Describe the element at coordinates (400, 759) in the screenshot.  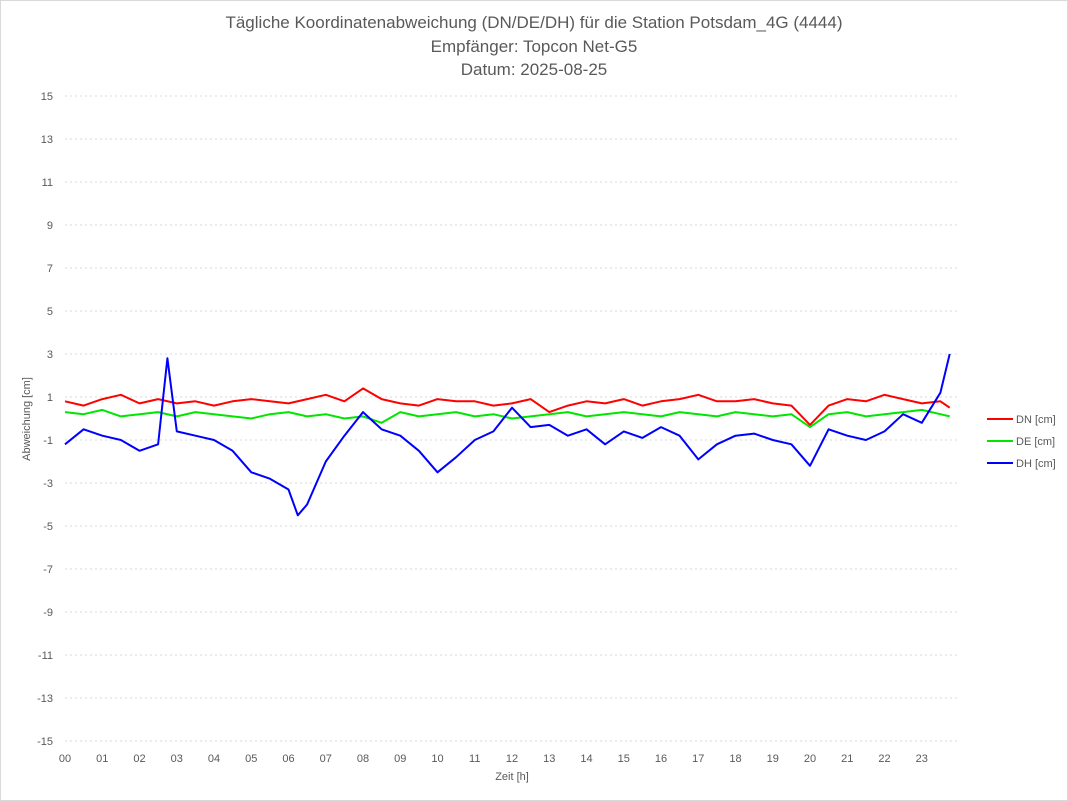
I see `x-tick-label: 09` at that location.